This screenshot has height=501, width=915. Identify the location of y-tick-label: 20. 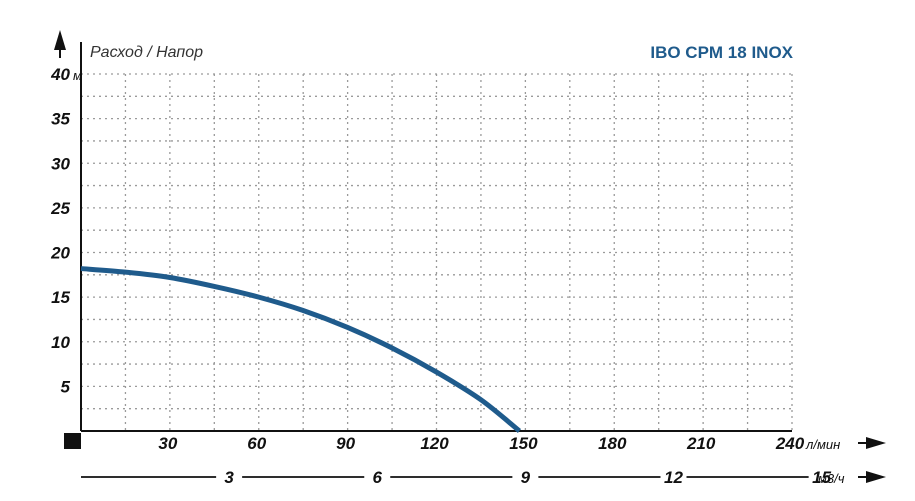
(60, 253).